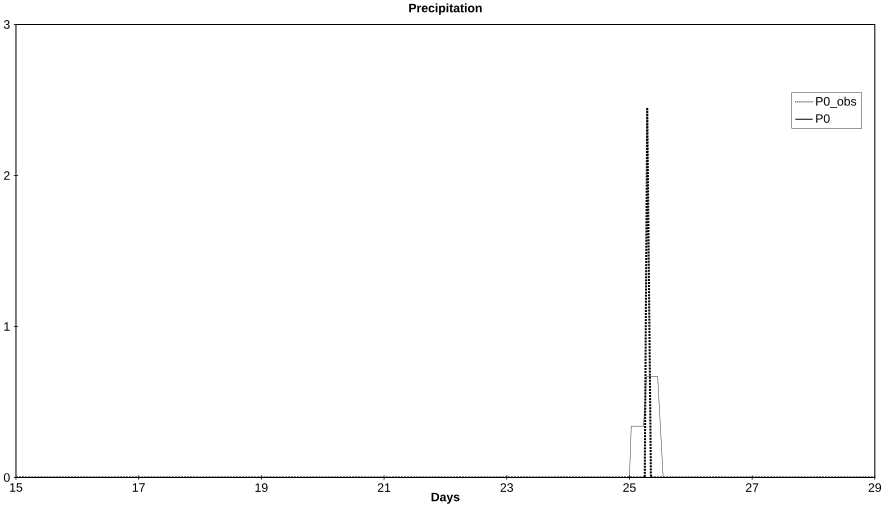 This screenshot has width=885, height=507. Describe the element at coordinates (7, 326) in the screenshot. I see `y-tick-label: 1` at that location.